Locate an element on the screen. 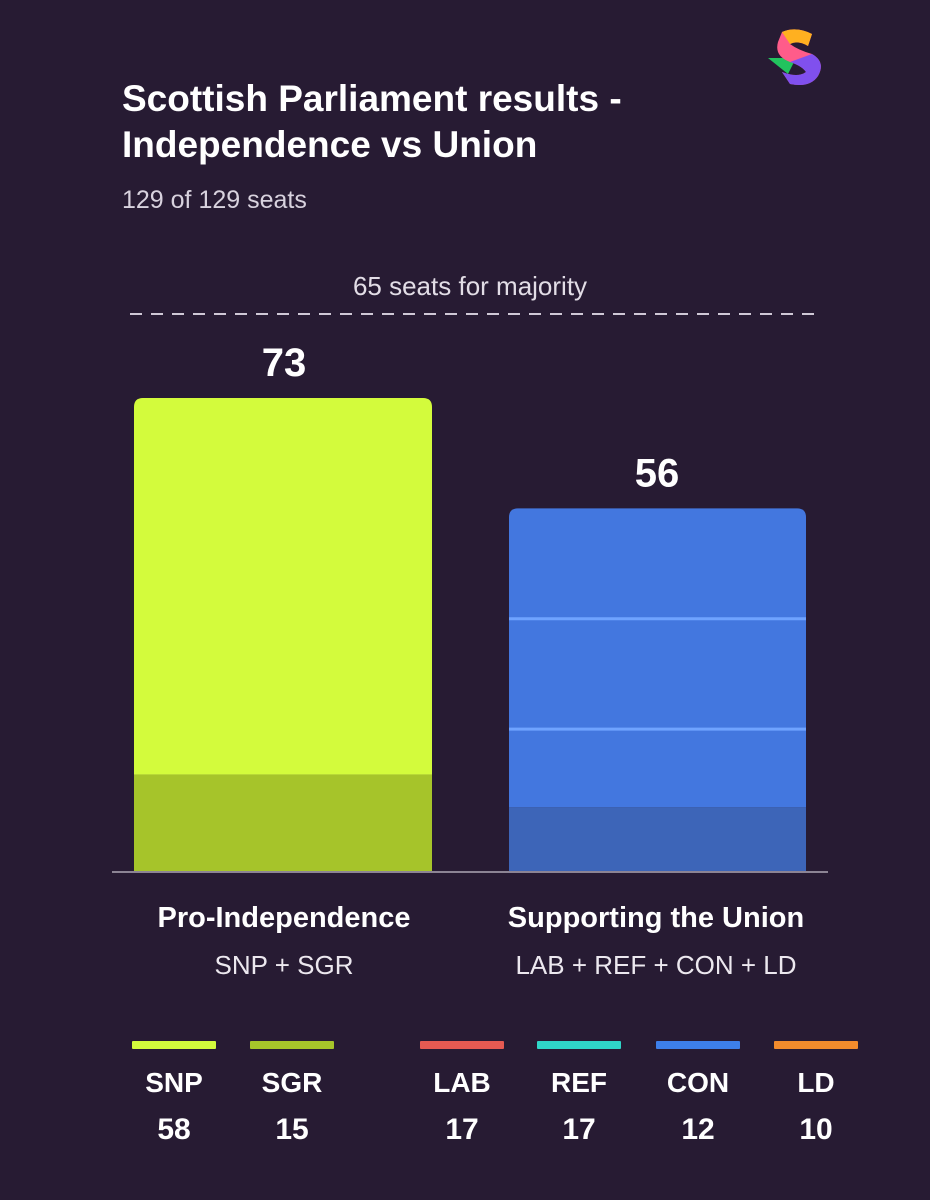  legend-seat-count: 15 is located at coordinates (292, 1129).